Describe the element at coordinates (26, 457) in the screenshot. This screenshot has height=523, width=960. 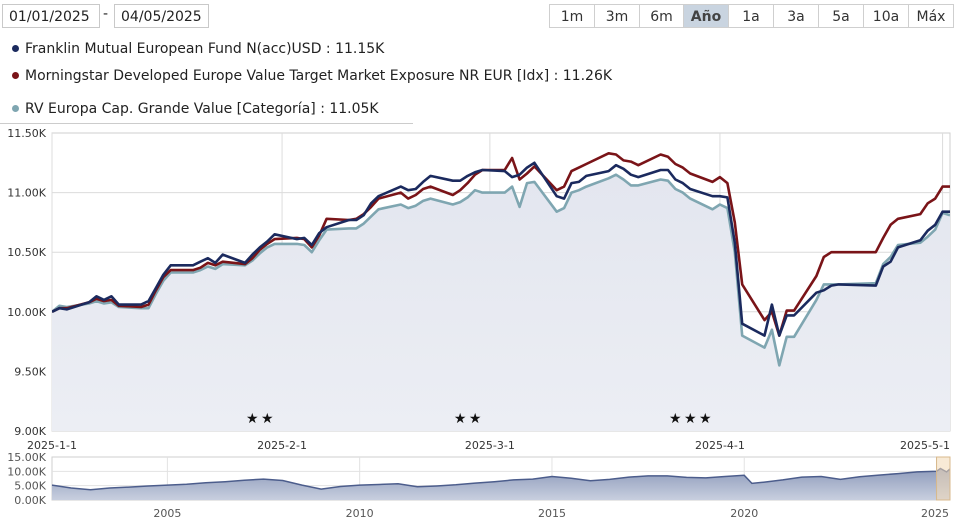
I see `navigator-y-tick-label: 15.00K` at that location.